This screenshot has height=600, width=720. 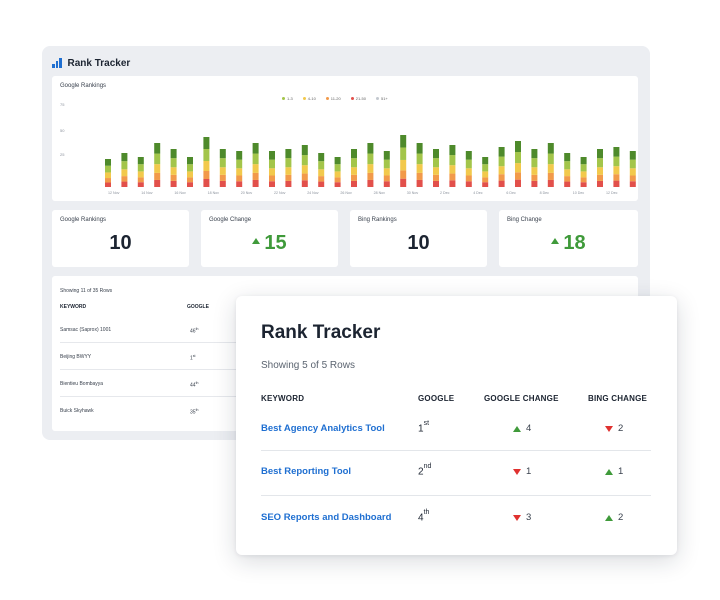 I want to click on keyword-link: SEO Reports and Dashboard, so click(x=326, y=517).